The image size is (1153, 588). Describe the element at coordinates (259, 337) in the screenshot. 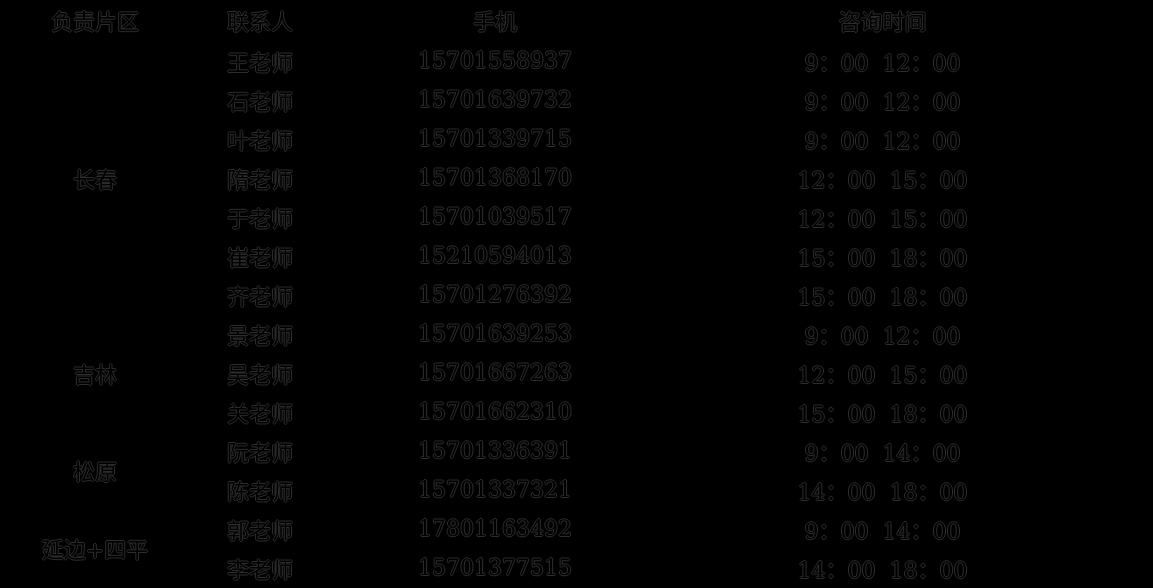

I see `contact-cell: 景老师` at that location.